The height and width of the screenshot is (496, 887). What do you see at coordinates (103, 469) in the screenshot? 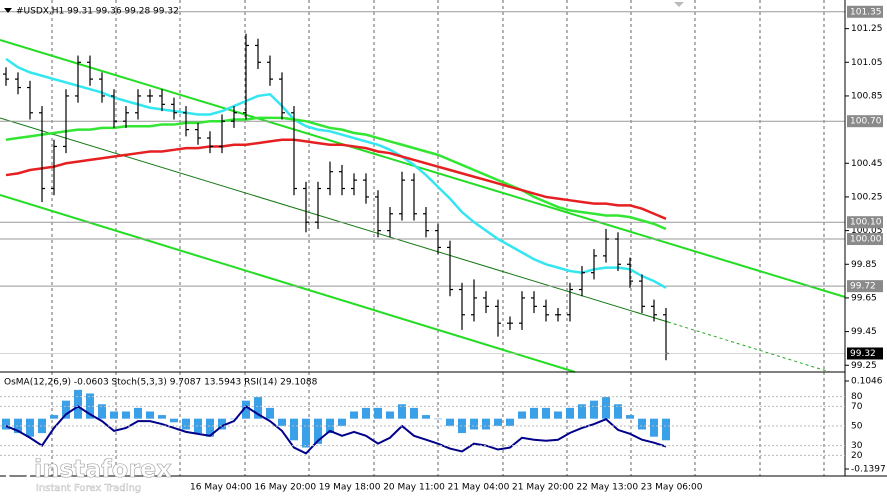
I see `brand-name: instaforex` at bounding box center [103, 469].